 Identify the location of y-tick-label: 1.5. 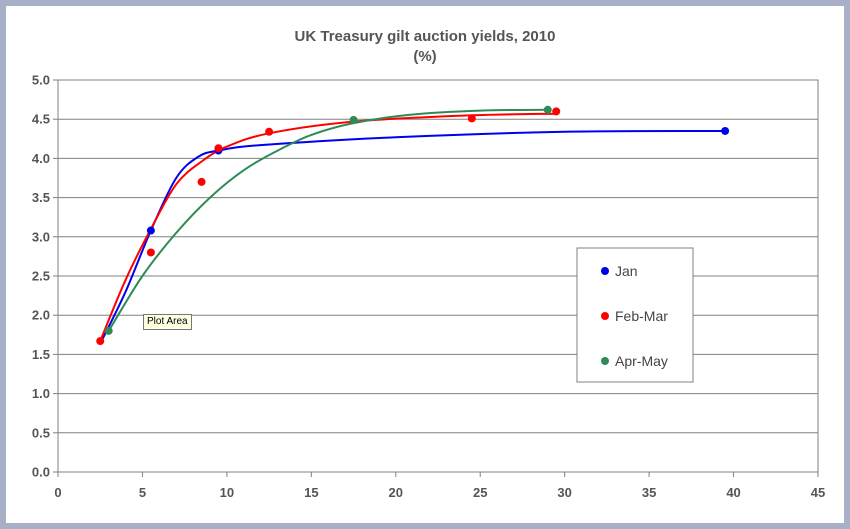
(41, 354).